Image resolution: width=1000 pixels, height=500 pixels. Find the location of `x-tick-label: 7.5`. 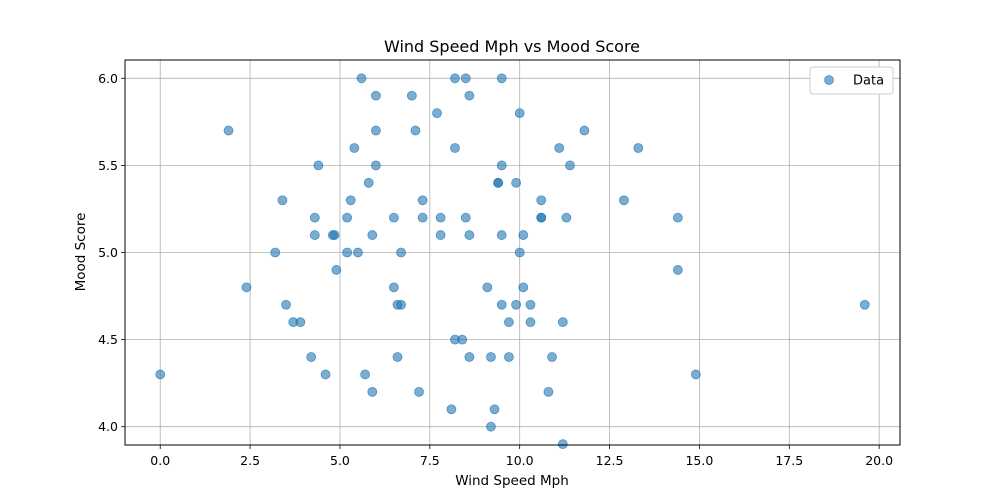

x-tick-label: 7.5 is located at coordinates (430, 460).